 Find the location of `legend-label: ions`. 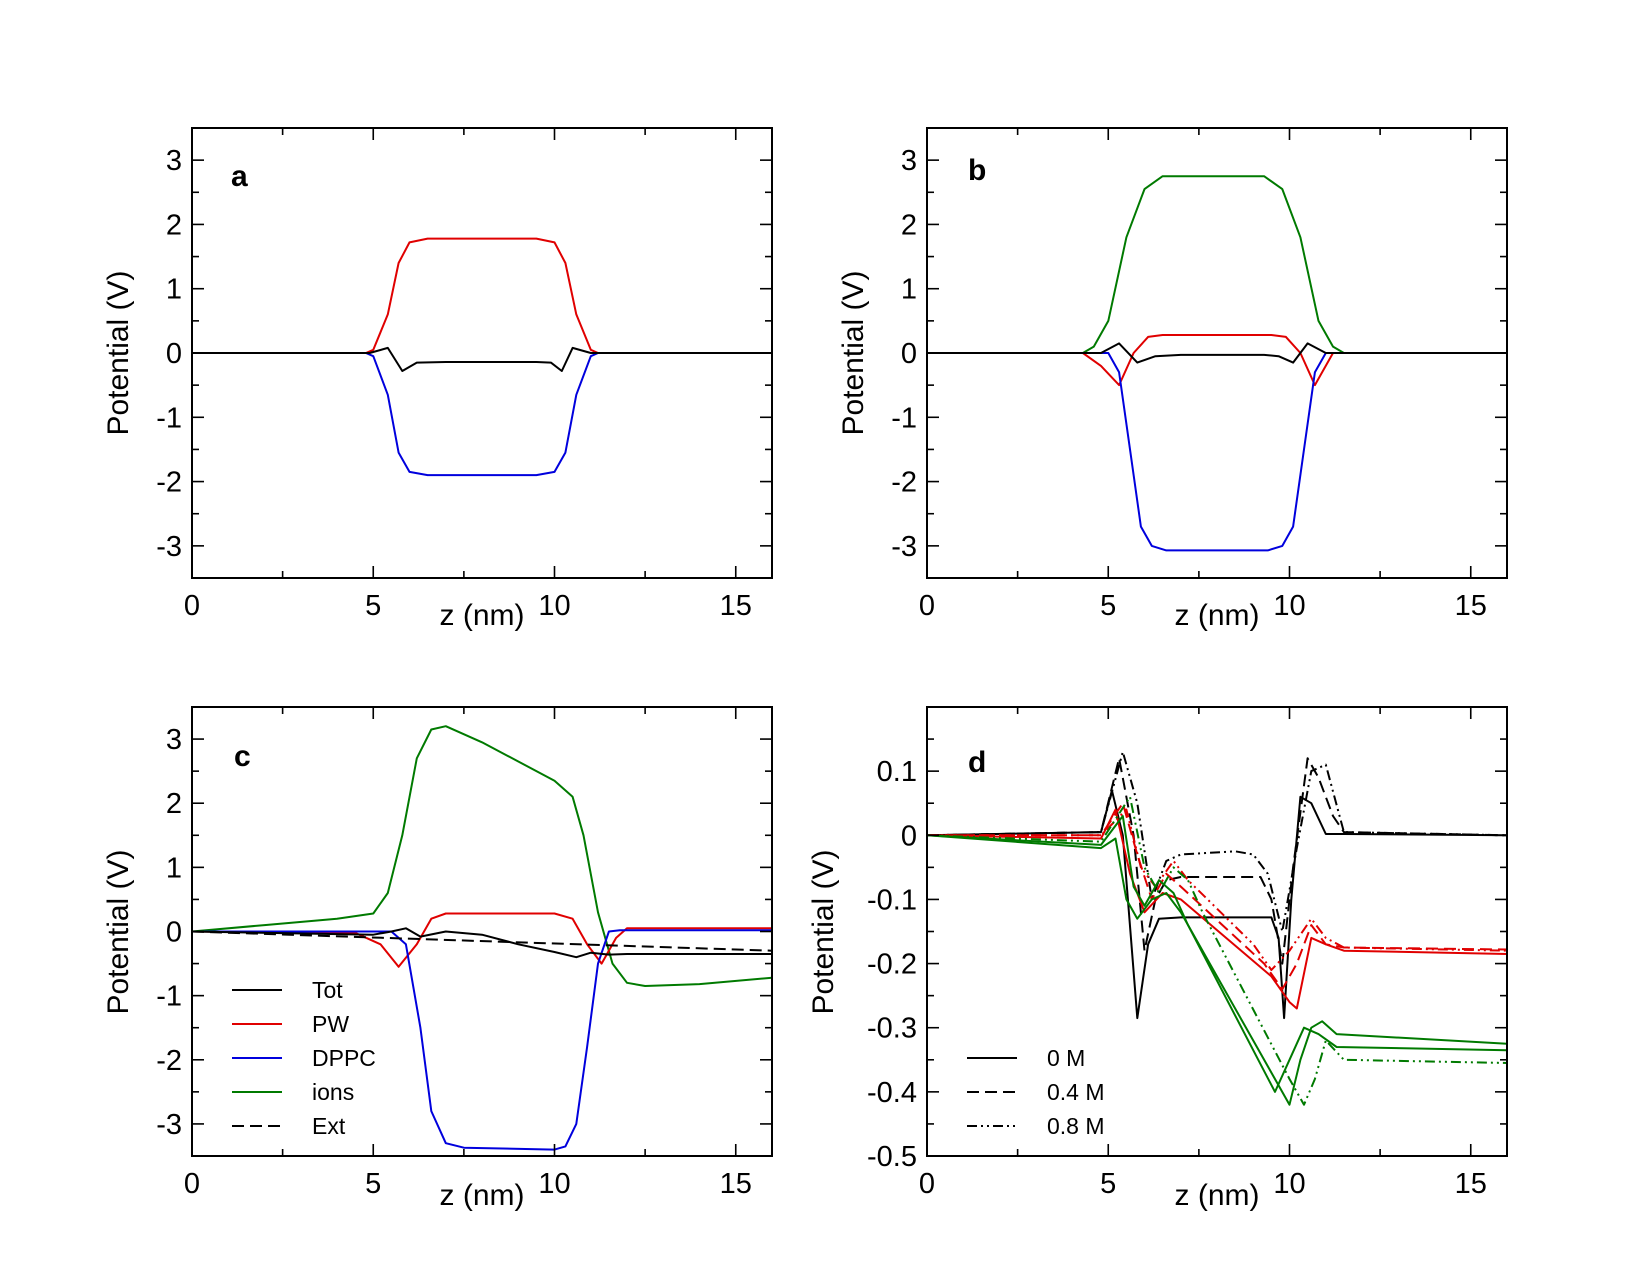

legend-label: ions is located at coordinates (333, 1092).